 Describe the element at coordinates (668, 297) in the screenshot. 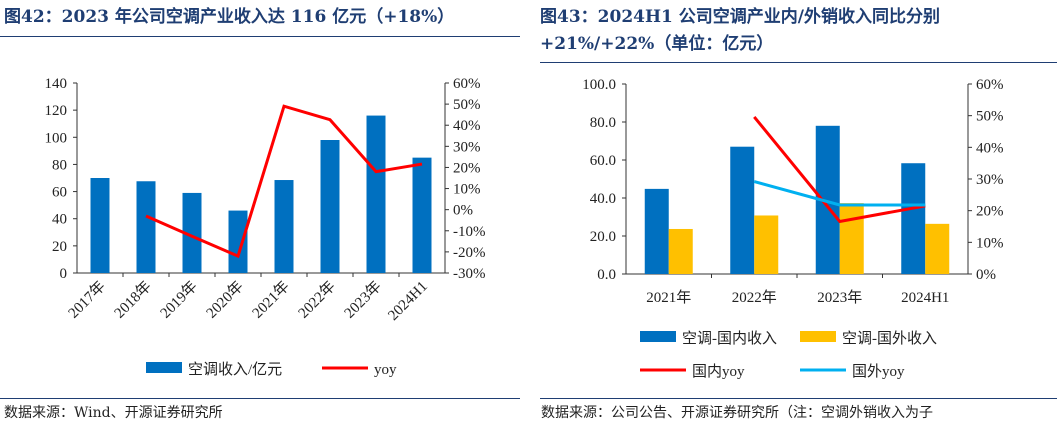

I see `x-tick-label: 2021年` at that location.